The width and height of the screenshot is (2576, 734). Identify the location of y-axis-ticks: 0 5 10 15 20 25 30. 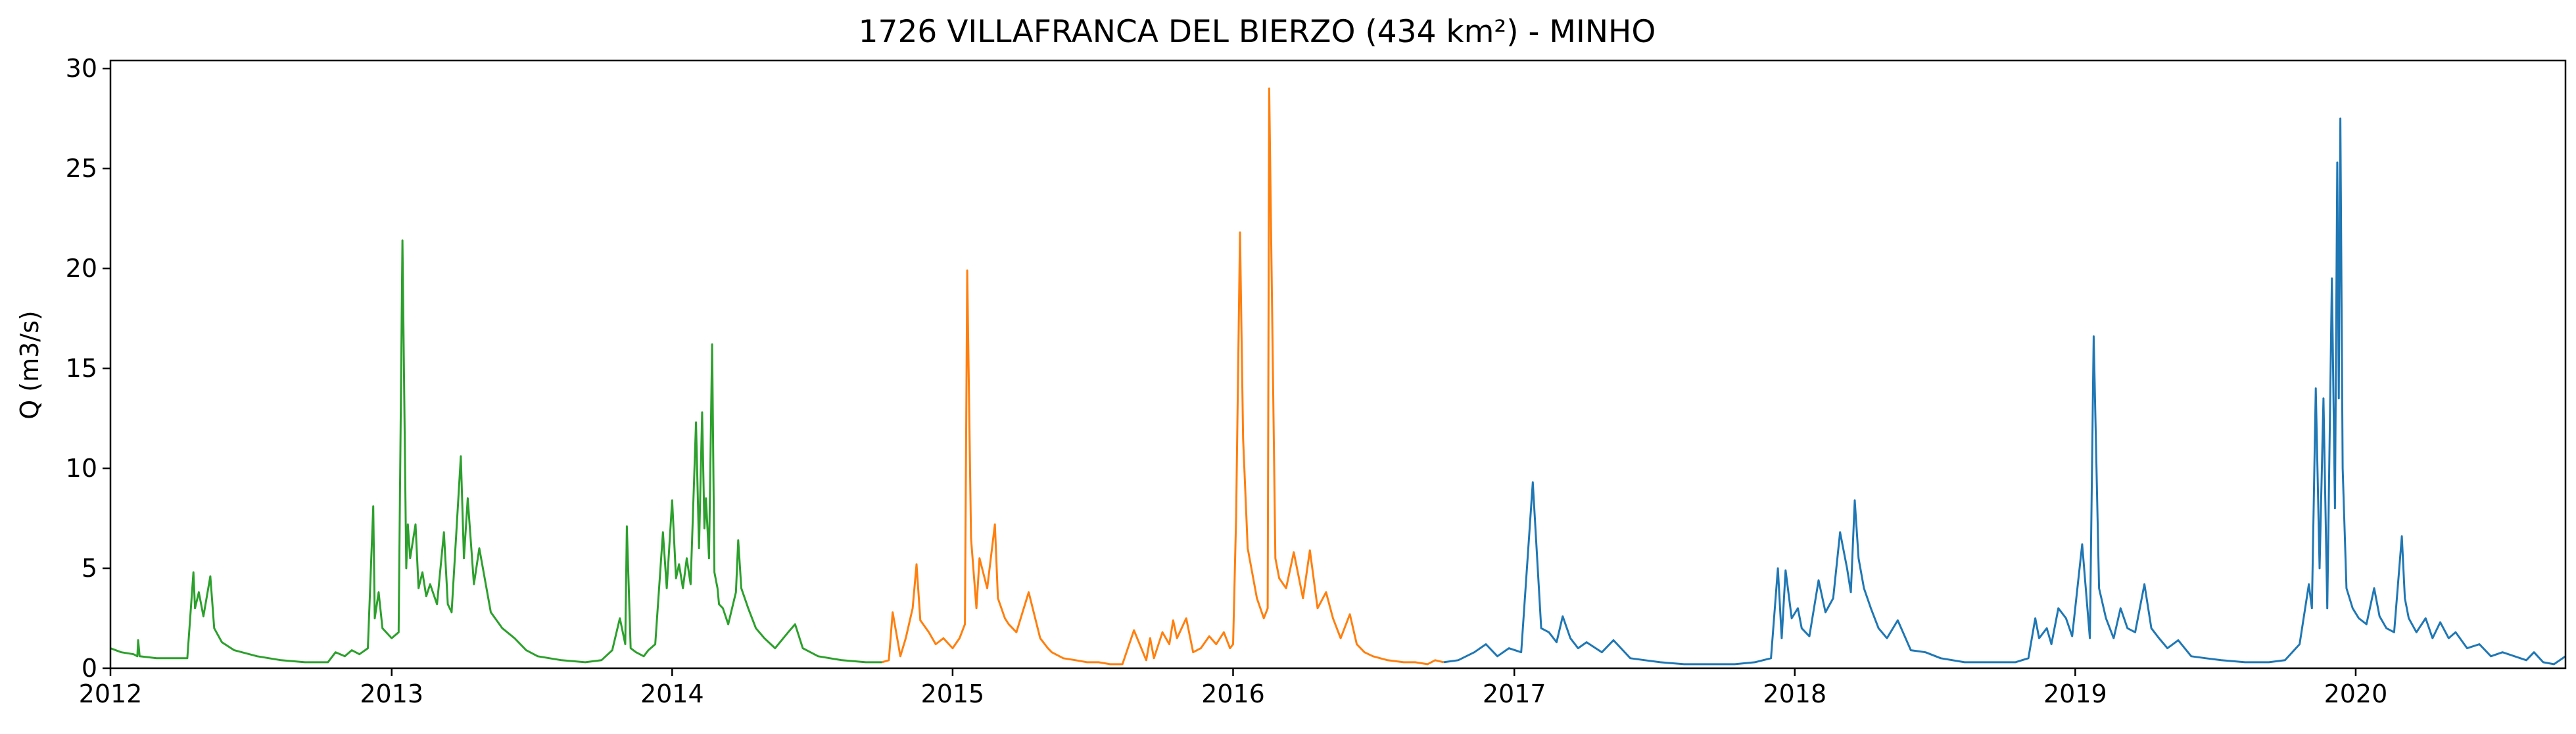
(88, 369).